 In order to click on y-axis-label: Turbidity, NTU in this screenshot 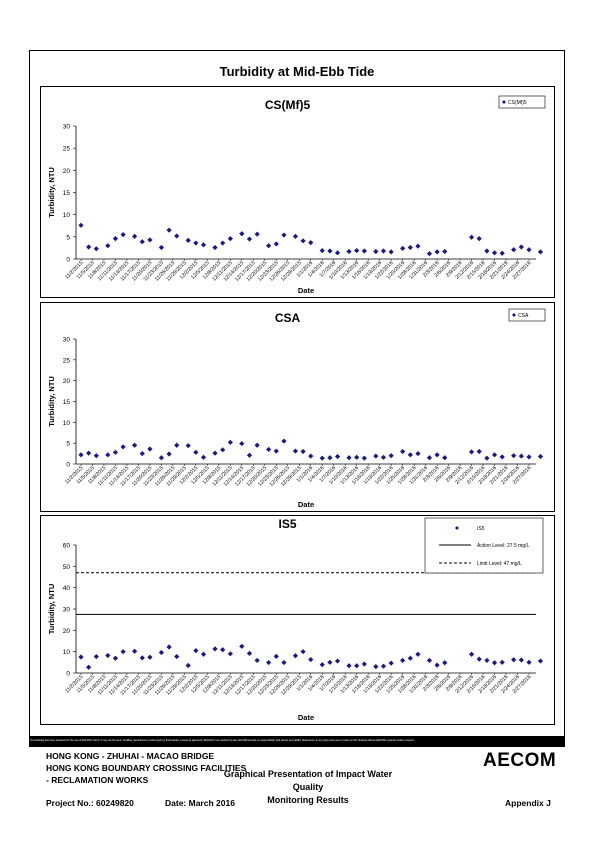, I will do `click(51, 192)`.